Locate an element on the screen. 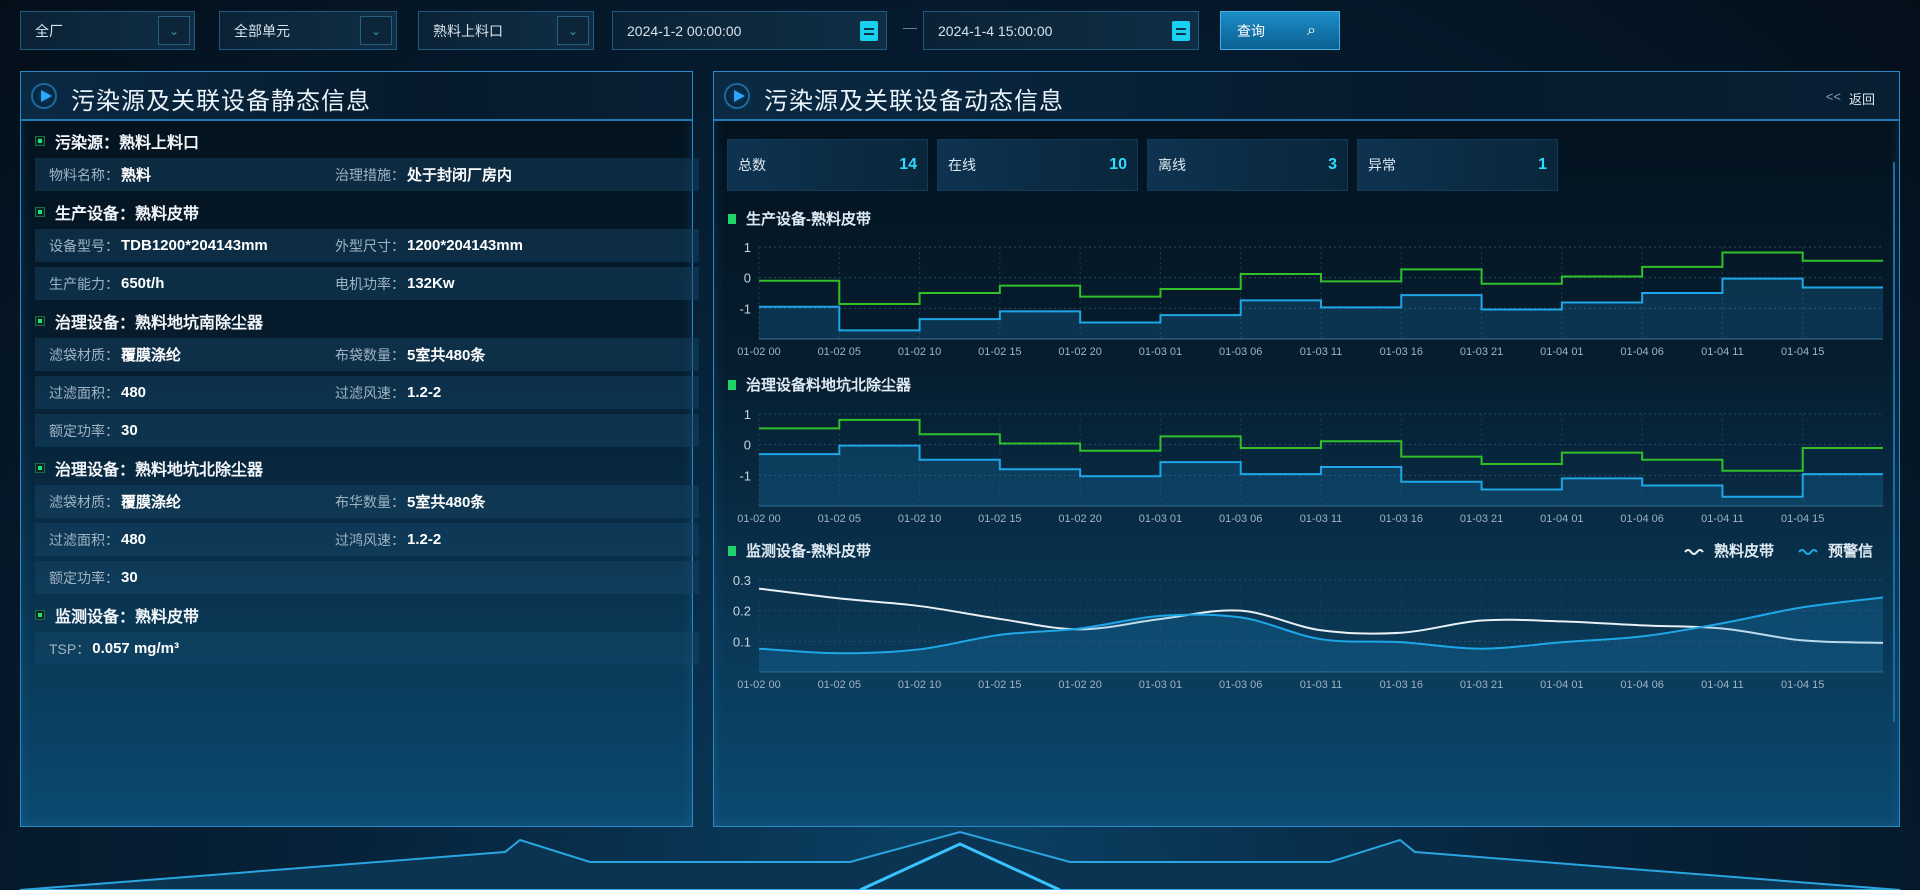 Image resolution: width=1920 pixels, height=890 pixels. legend-item: 熟料皮带 is located at coordinates (1729, 550).